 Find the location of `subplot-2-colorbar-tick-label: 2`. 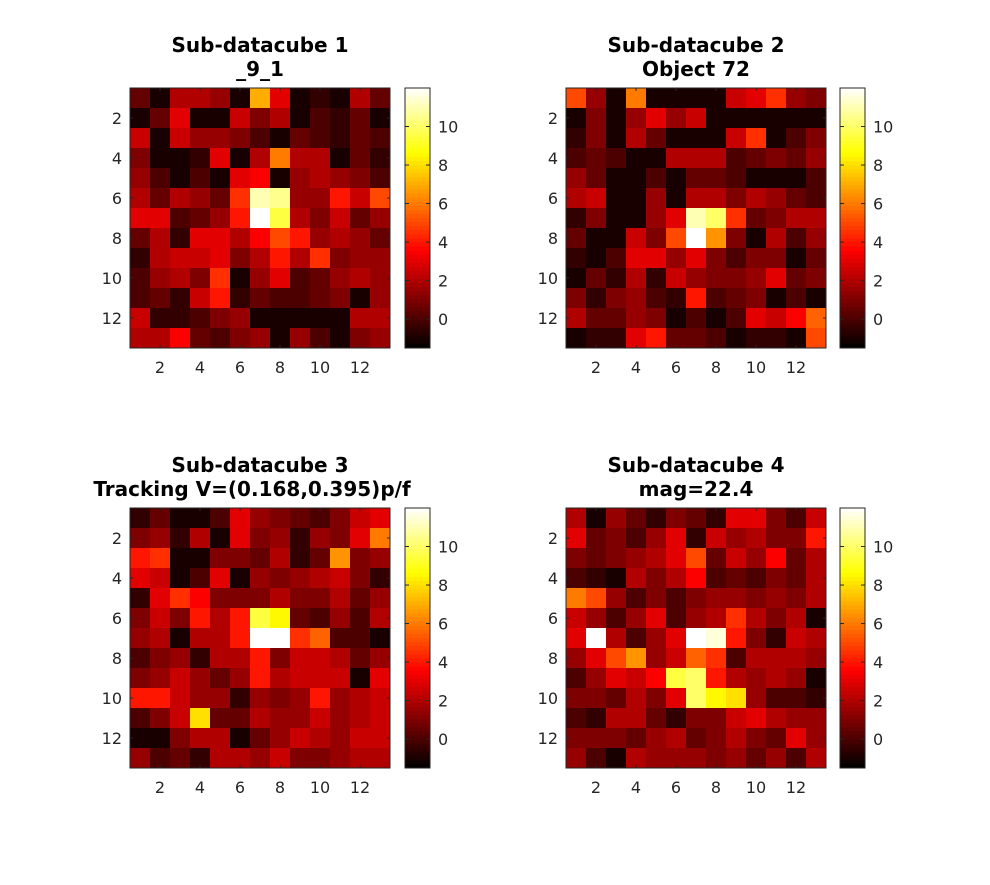

subplot-2-colorbar-tick-label: 2 is located at coordinates (878, 281).